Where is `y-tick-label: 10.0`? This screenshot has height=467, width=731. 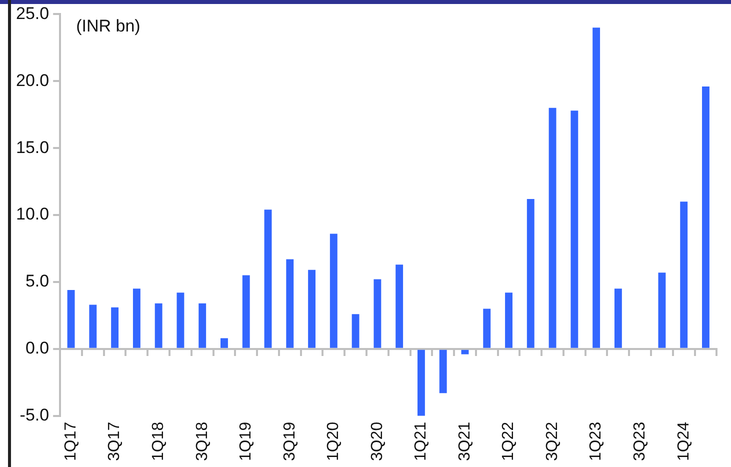
y-tick-label: 10.0 is located at coordinates (33, 214).